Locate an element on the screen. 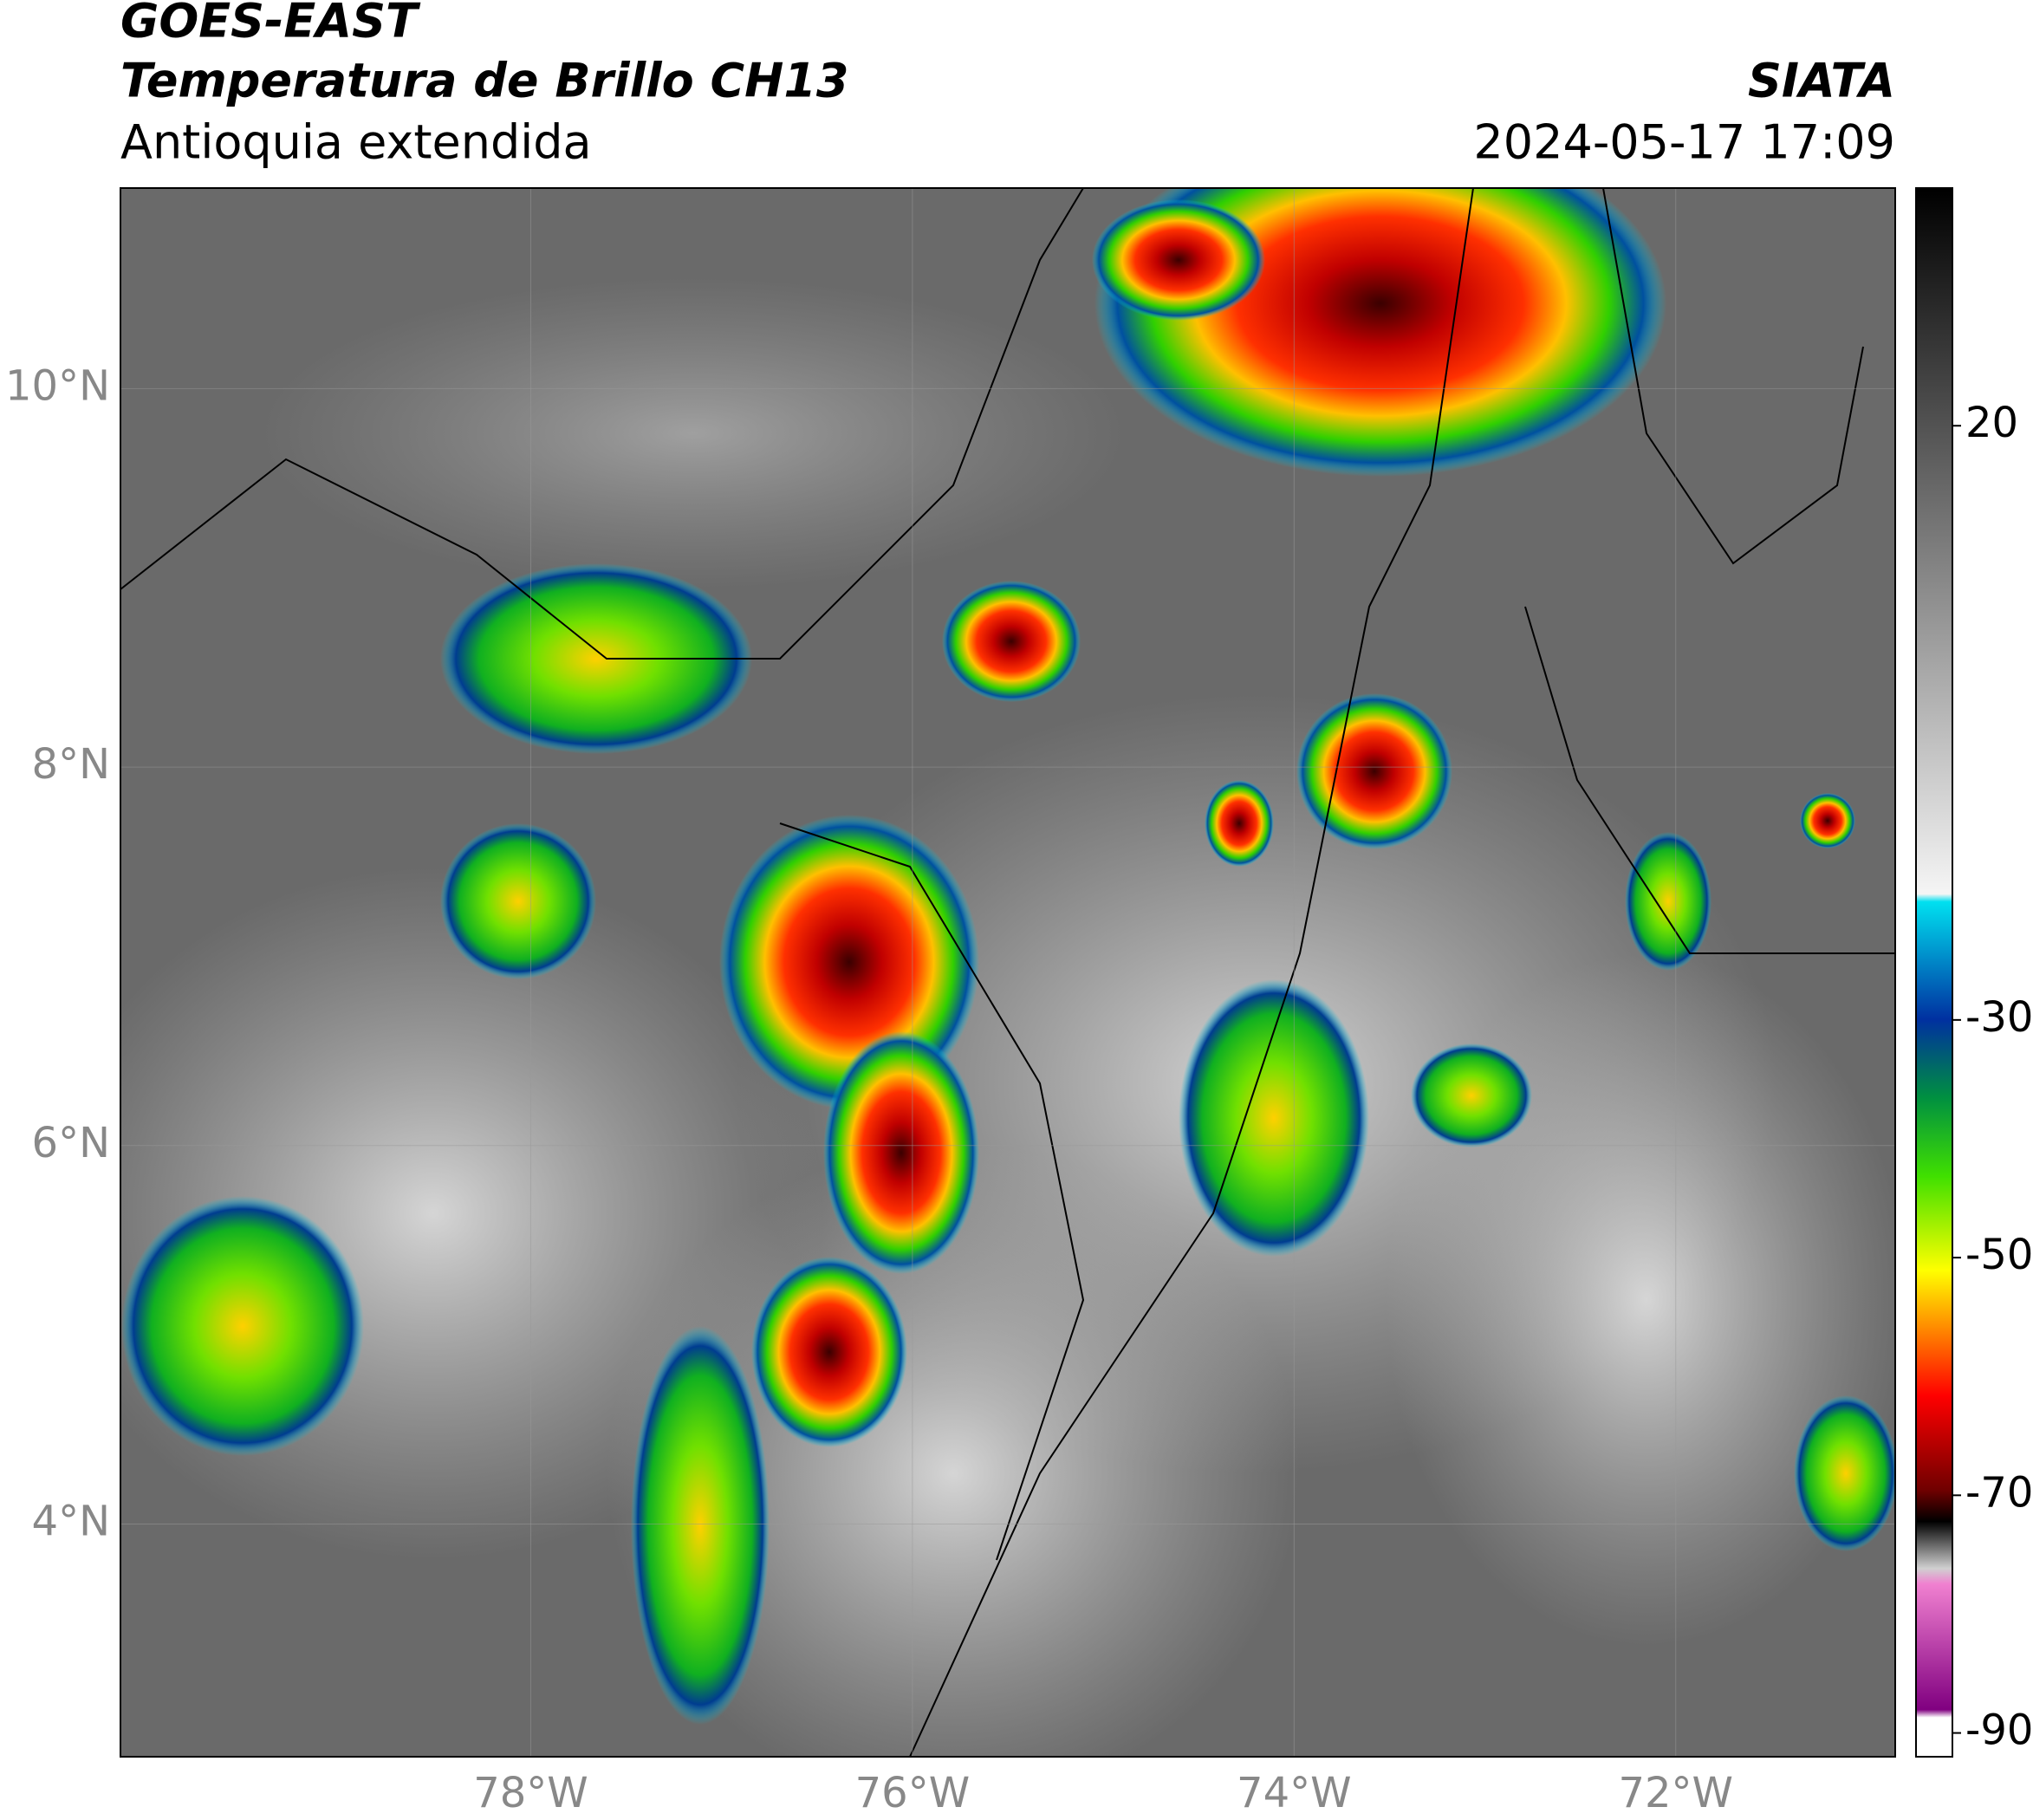  y-tick-label: 6°N is located at coordinates (71, 1143).